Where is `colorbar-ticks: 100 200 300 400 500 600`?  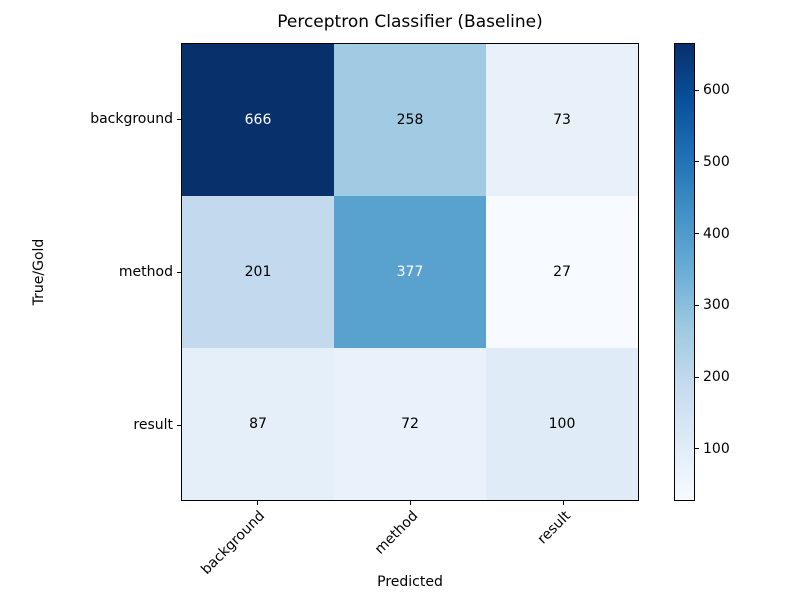
colorbar-ticks: 100 200 300 400 500 600 is located at coordinates (725, 272).